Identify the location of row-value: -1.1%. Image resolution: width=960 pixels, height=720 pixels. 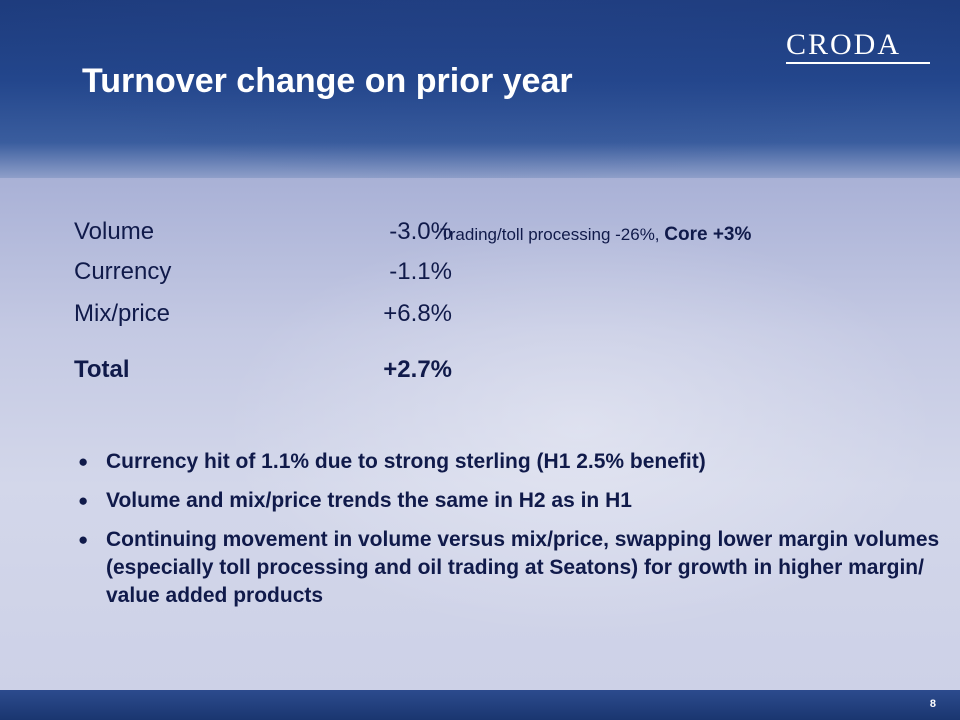
(420, 271).